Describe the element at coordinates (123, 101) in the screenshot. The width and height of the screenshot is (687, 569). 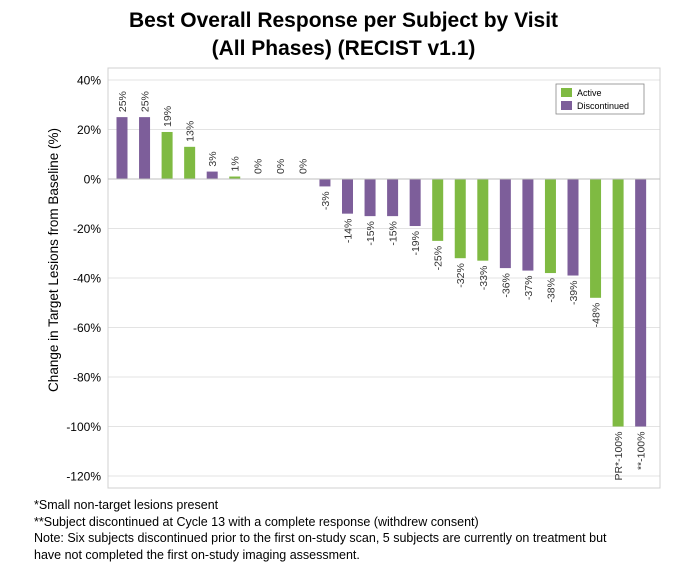
I see `bar-label-1: 25%` at that location.